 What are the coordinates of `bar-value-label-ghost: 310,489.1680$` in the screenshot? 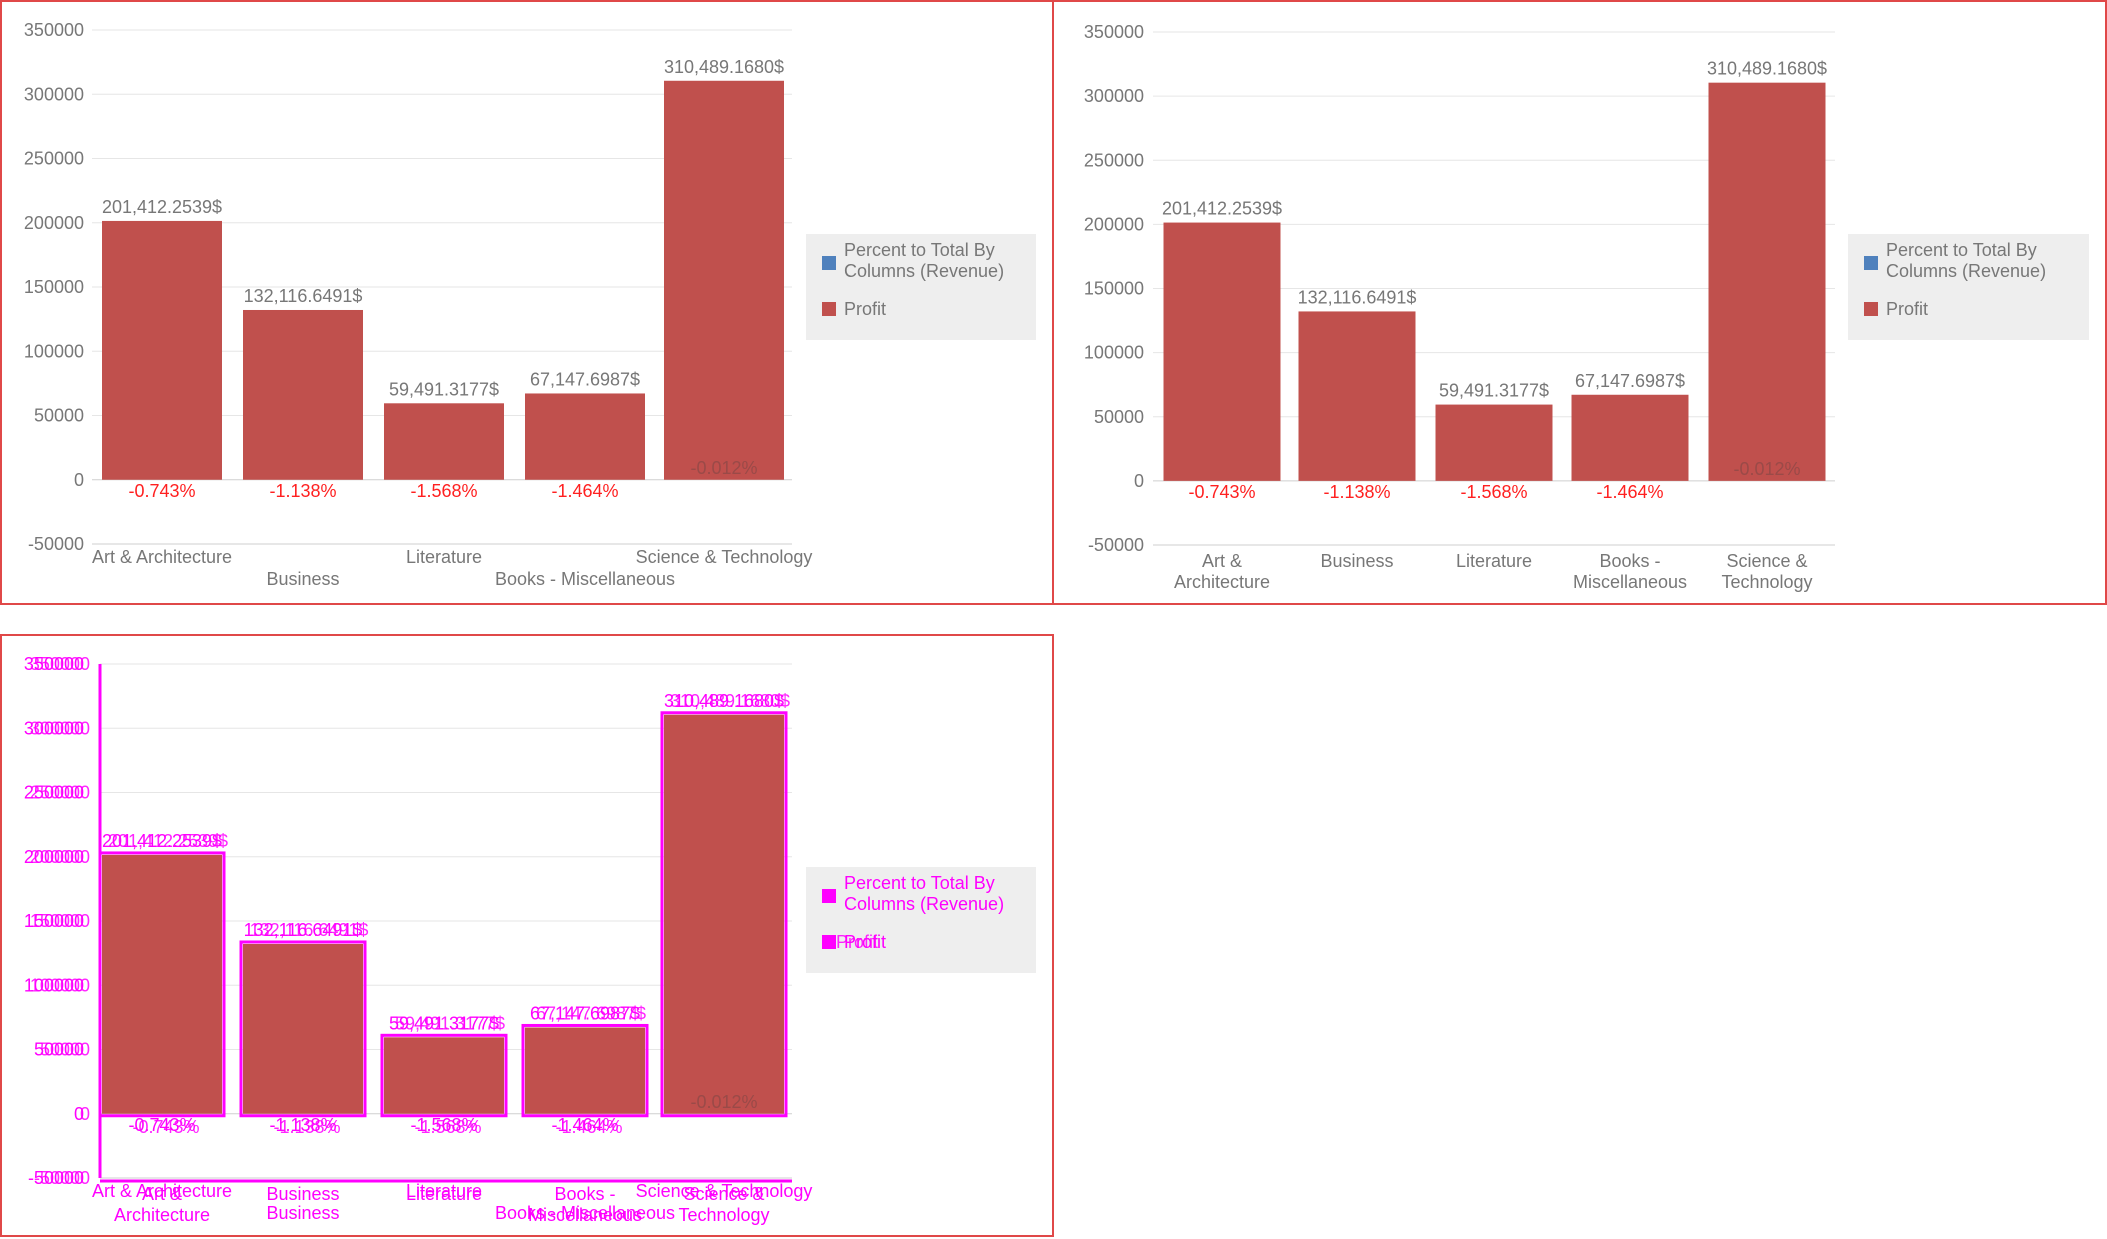 It's located at (730, 701).